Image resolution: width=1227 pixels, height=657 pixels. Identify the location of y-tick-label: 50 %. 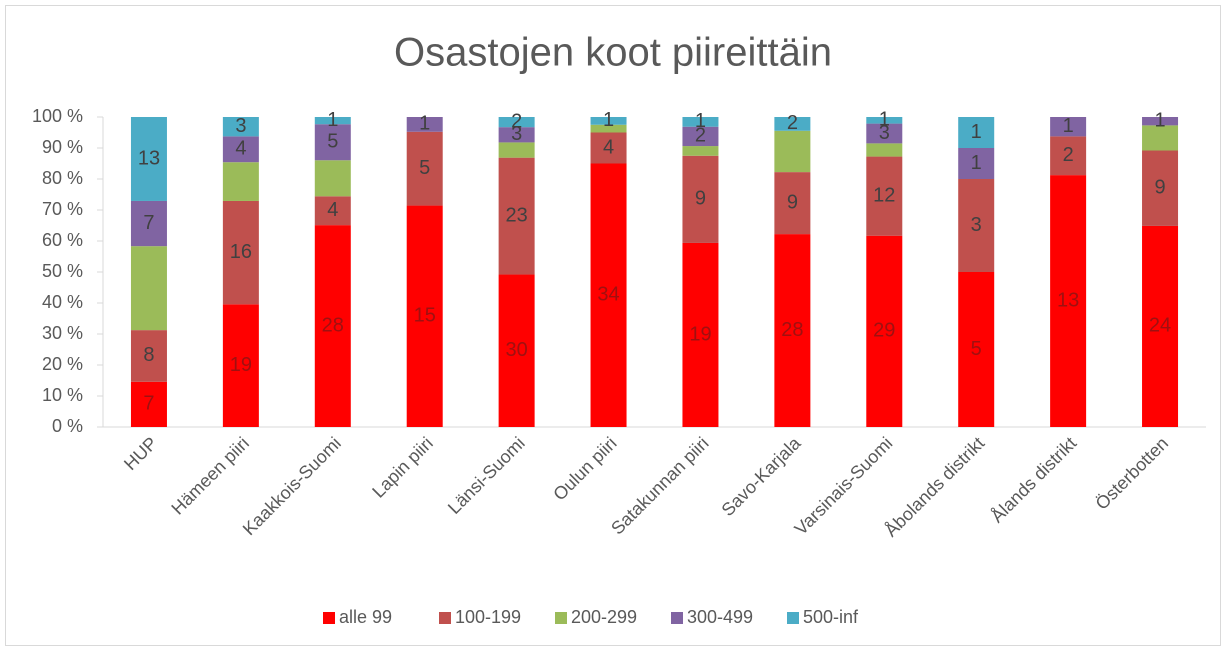
(62, 271).